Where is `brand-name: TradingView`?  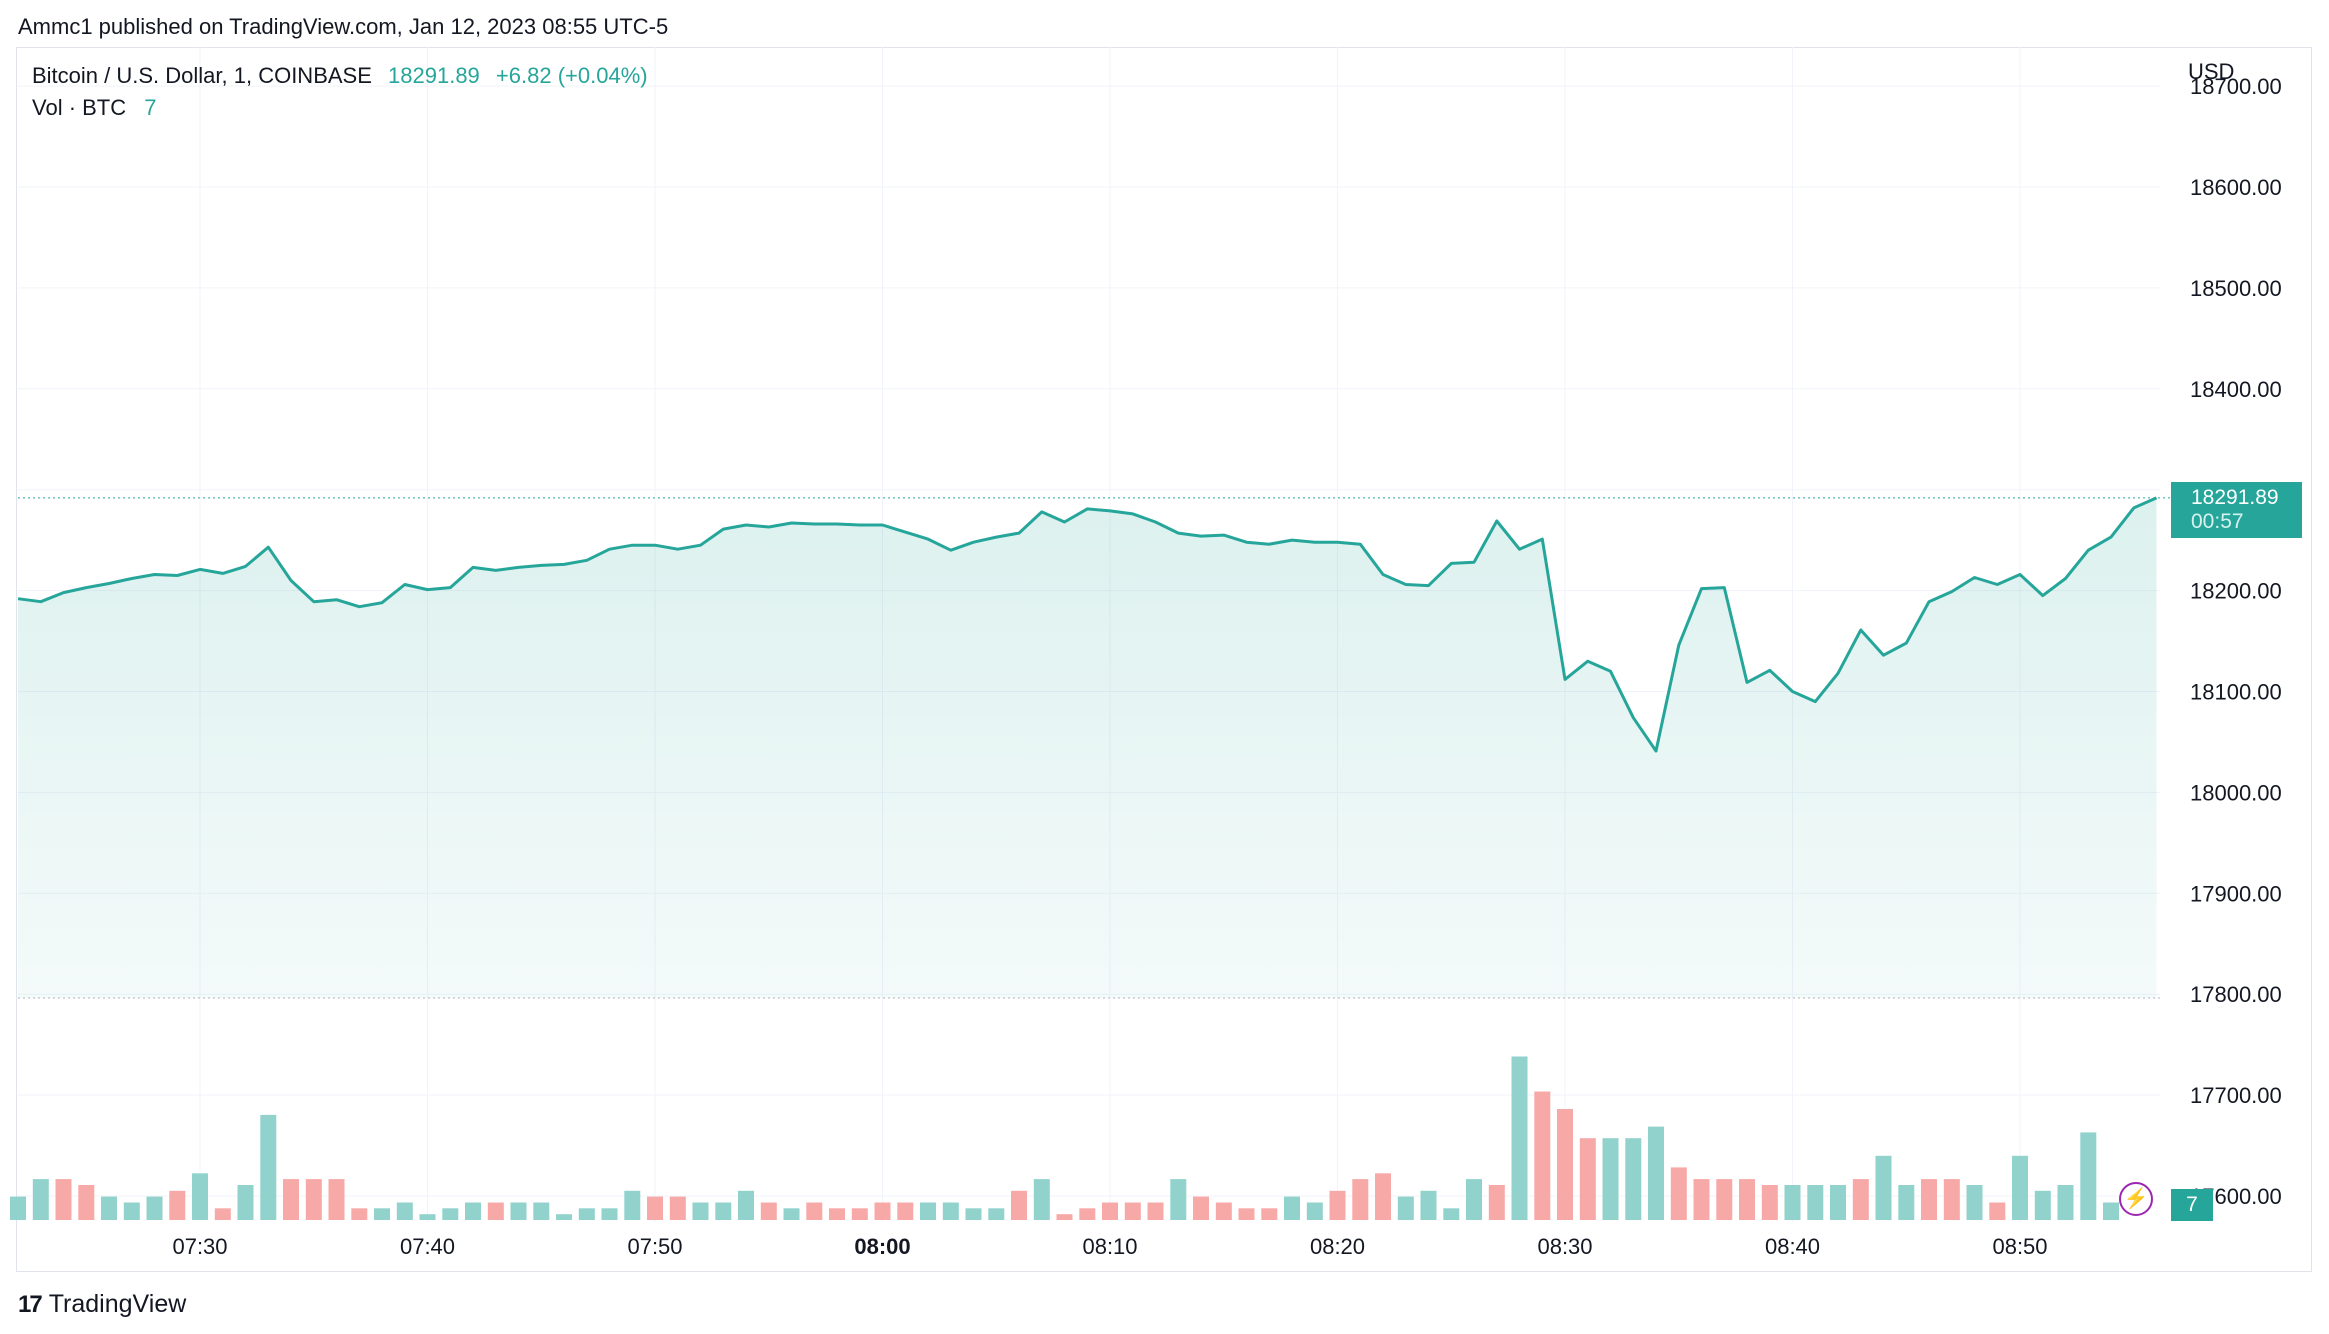
brand-name: TradingView is located at coordinates (117, 1304).